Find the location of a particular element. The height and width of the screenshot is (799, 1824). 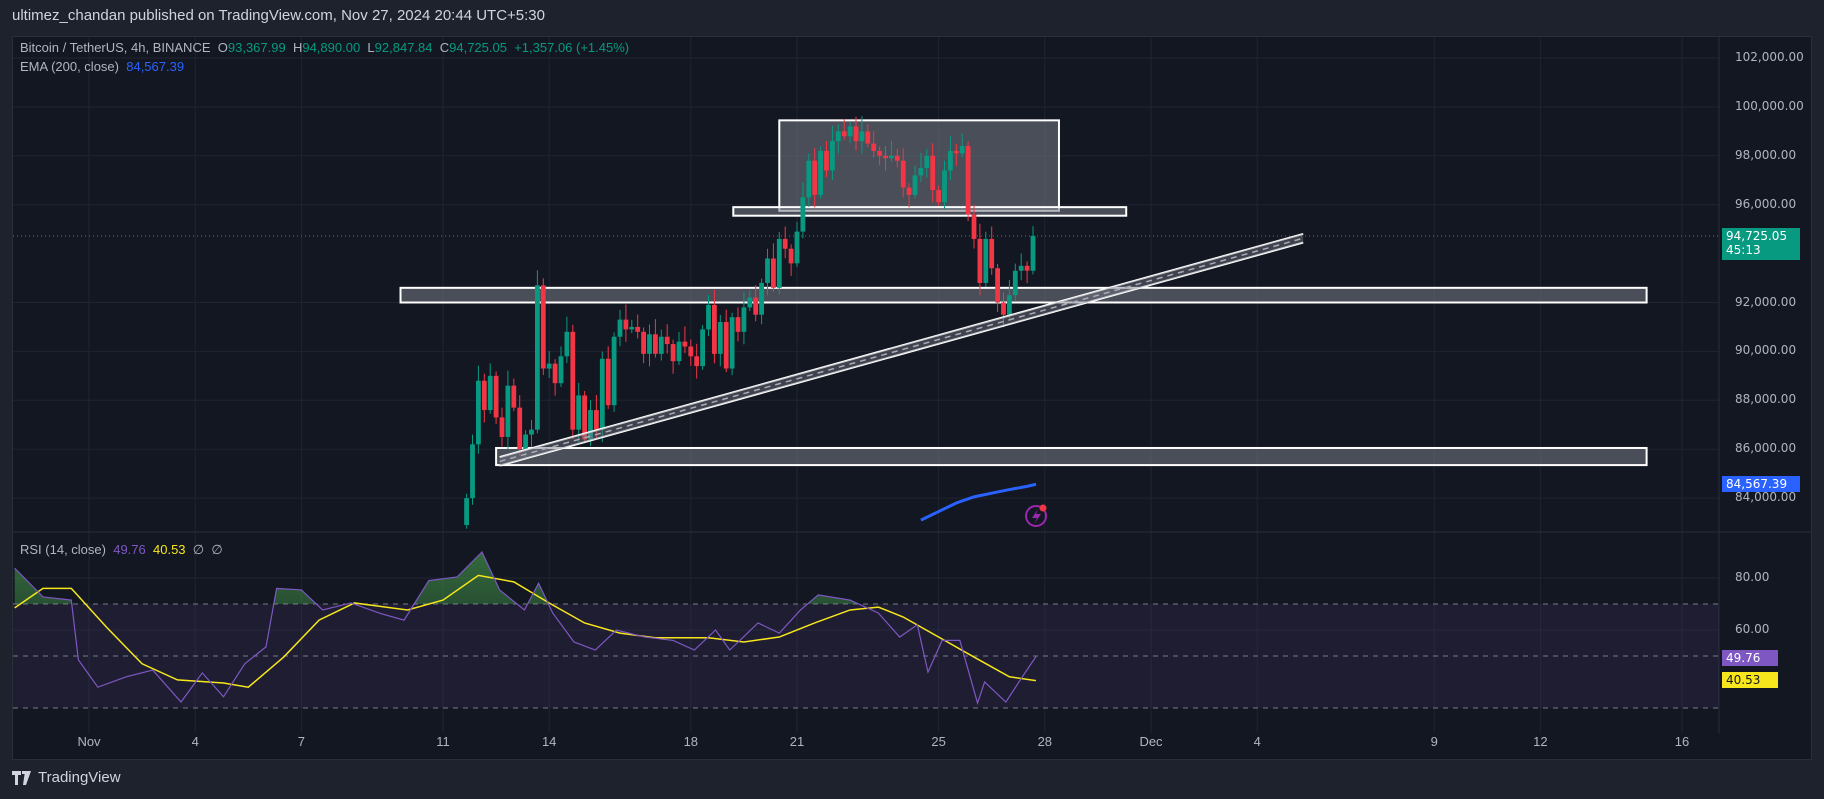

high-value: 94,890.00 is located at coordinates (331, 47).